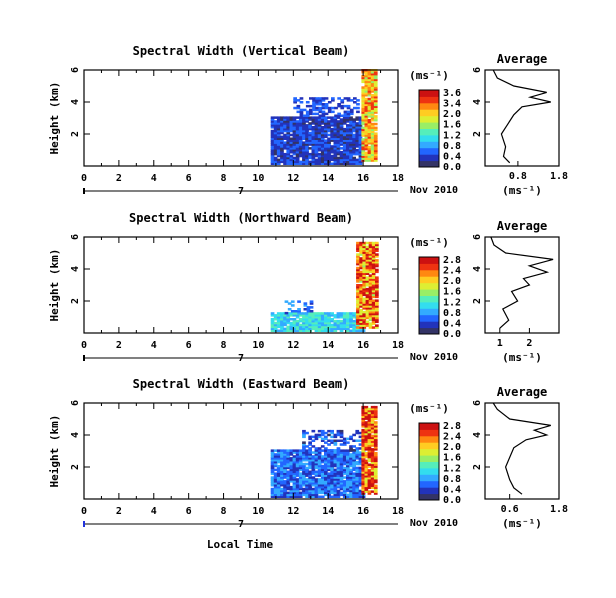  I want to click on colorbar-tick-label: 2.0, so click(452, 447).